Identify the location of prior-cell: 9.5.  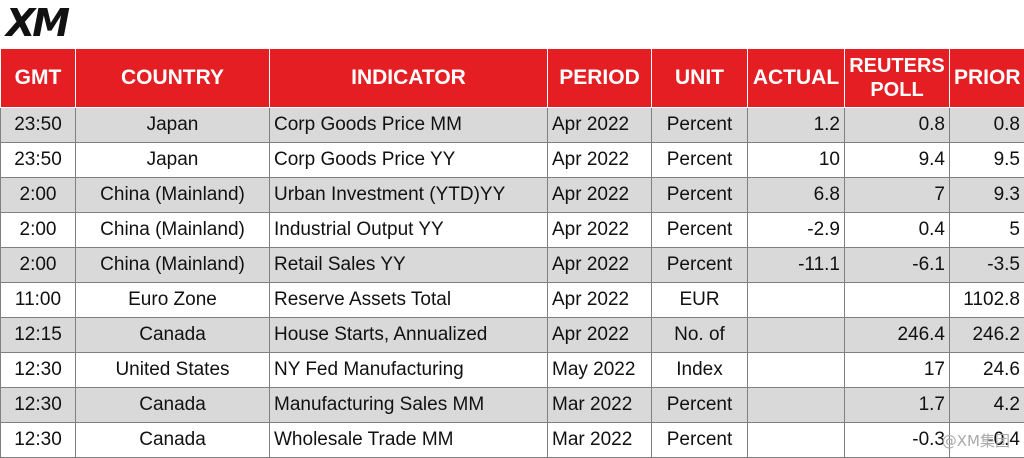
(987, 160).